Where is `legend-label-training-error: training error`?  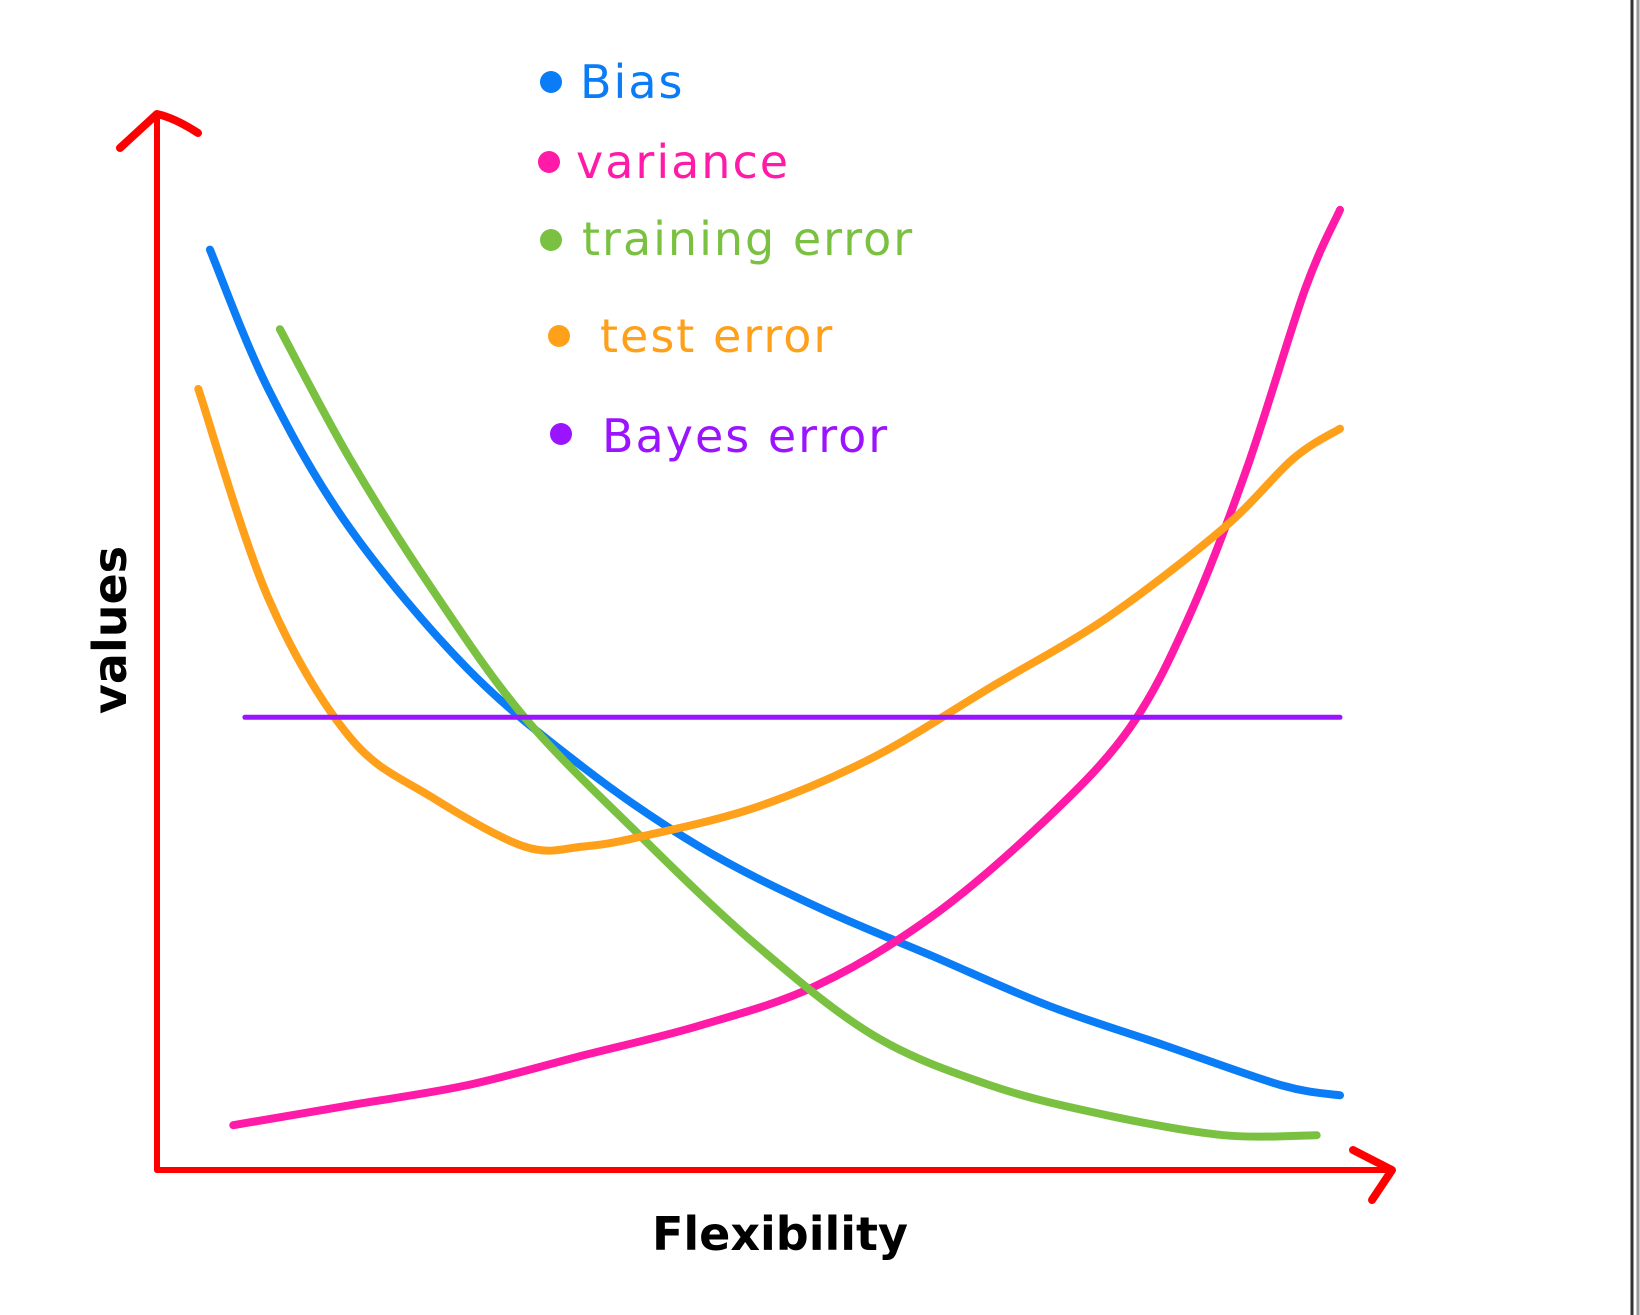 legend-label-training-error: training error is located at coordinates (748, 239).